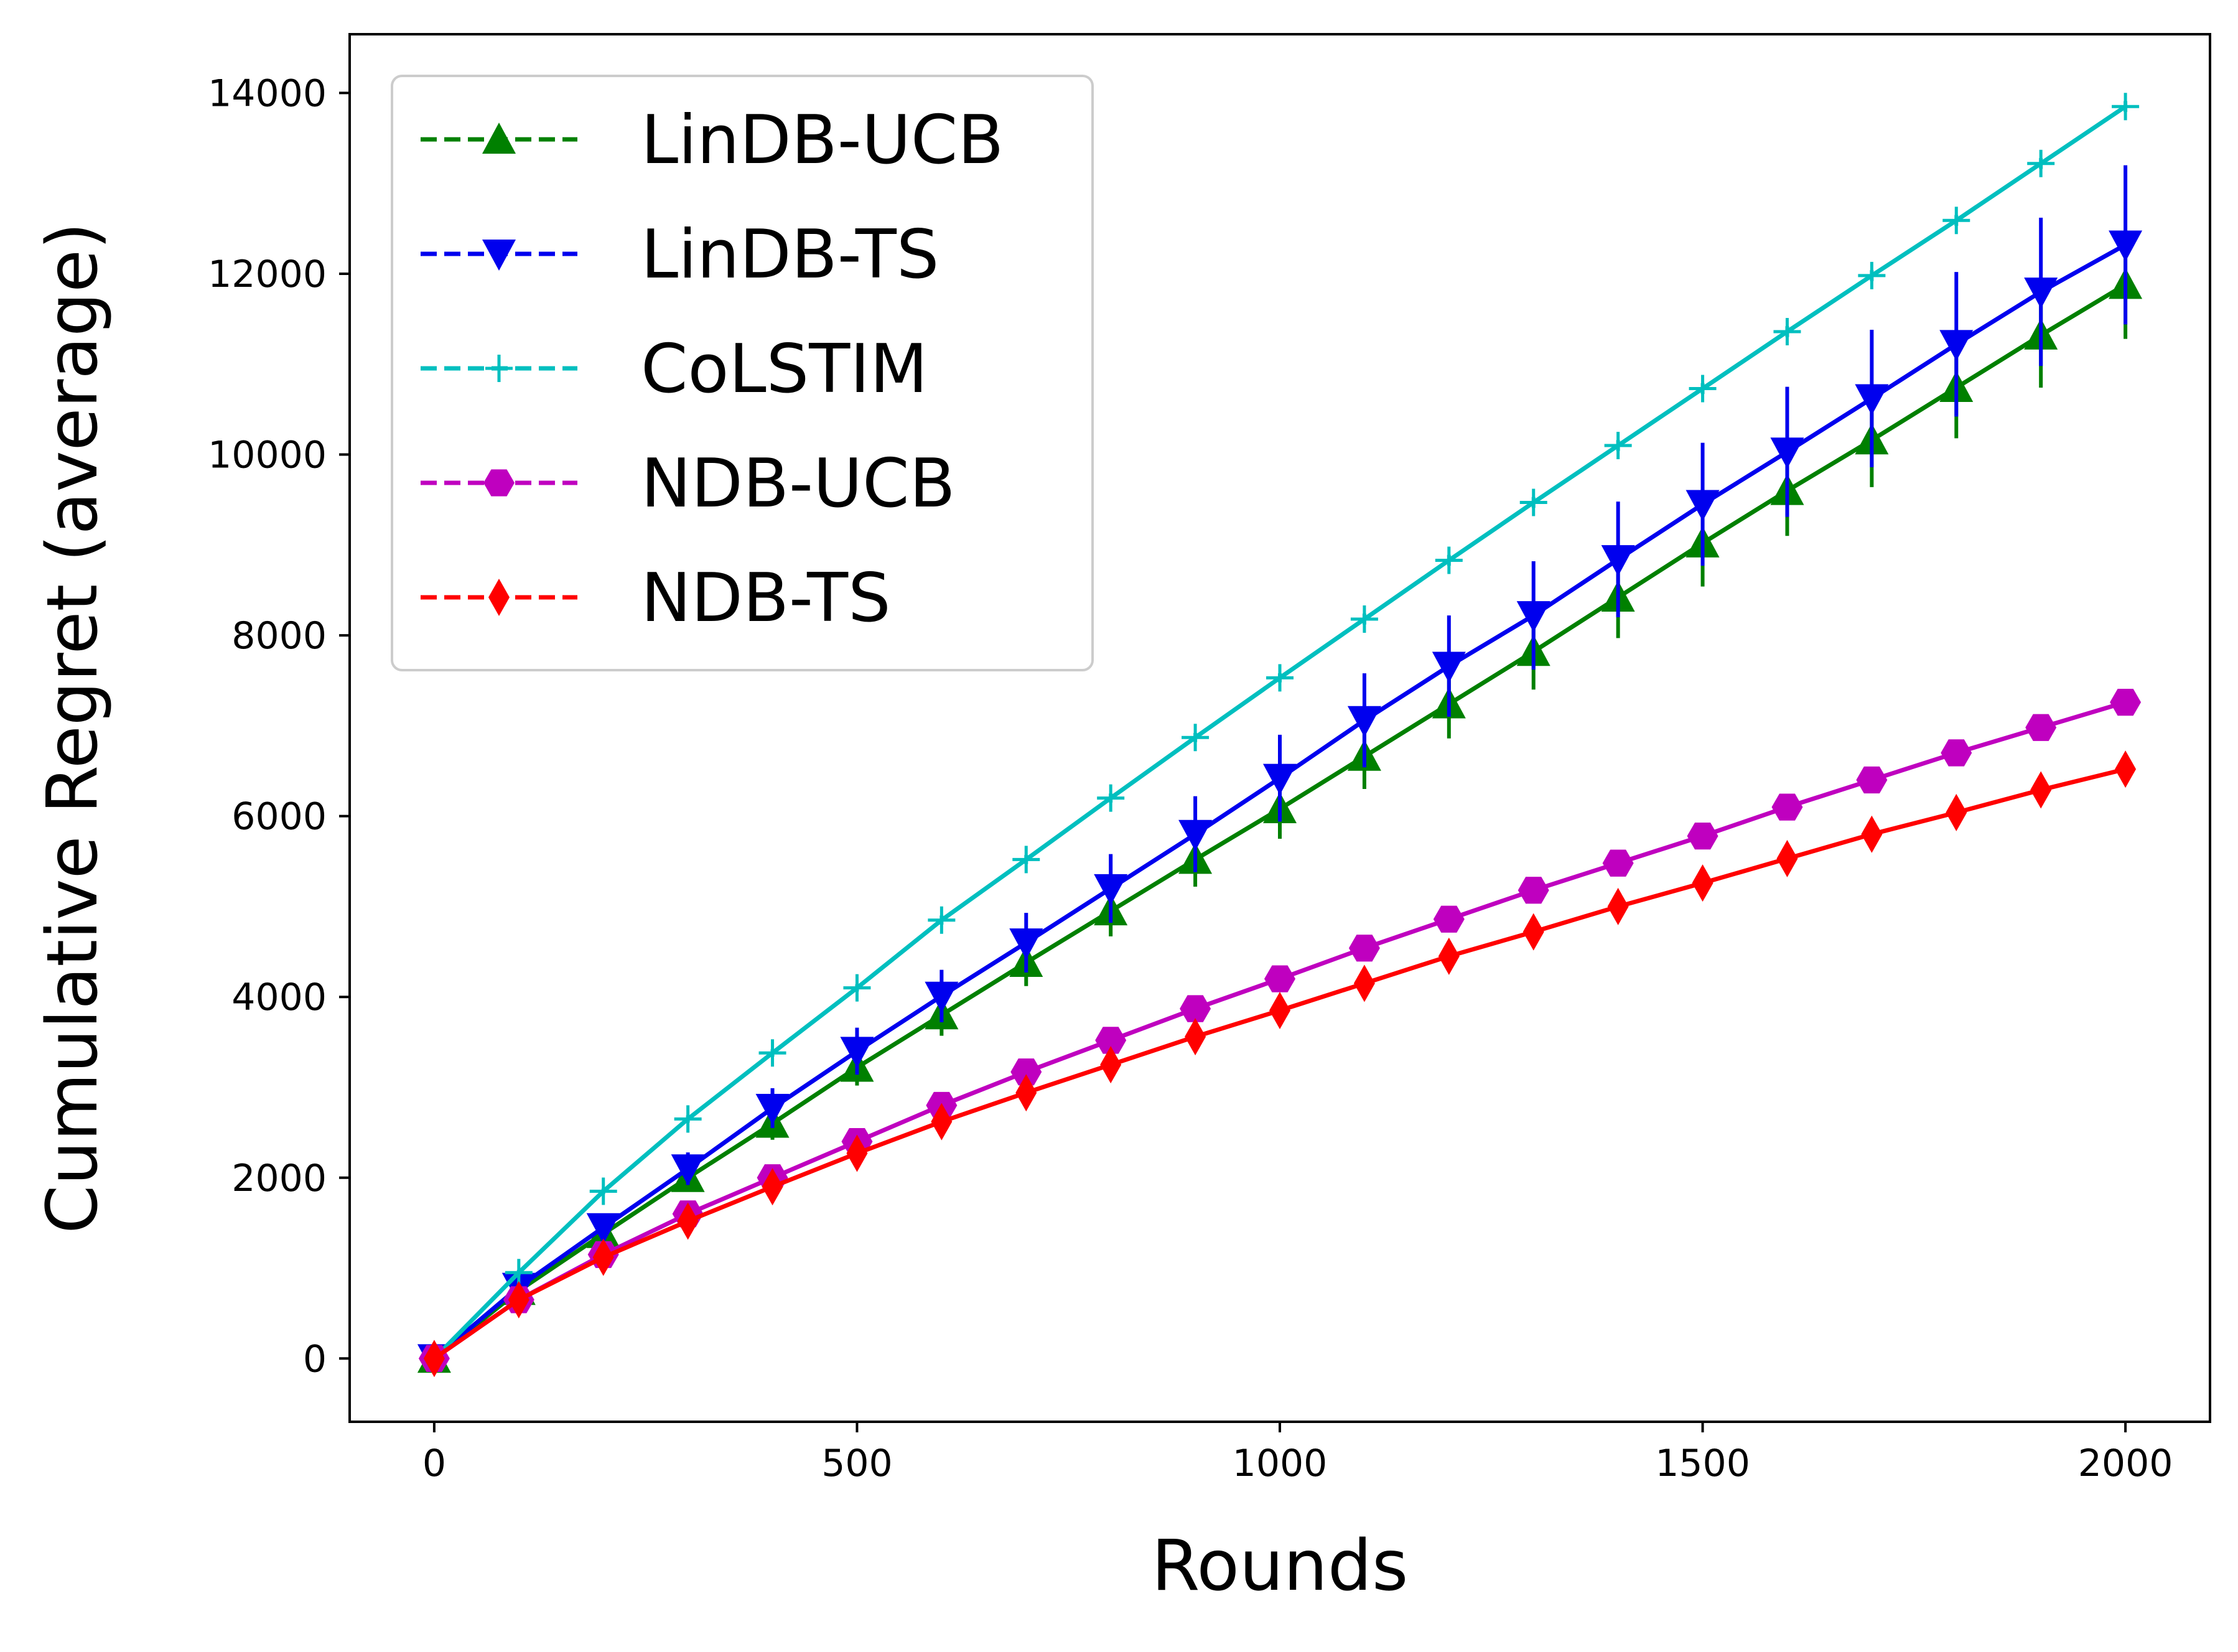 This screenshot has width=2238, height=1652. Describe the element at coordinates (267, 274) in the screenshot. I see `y-tick-label: 12000` at that location.